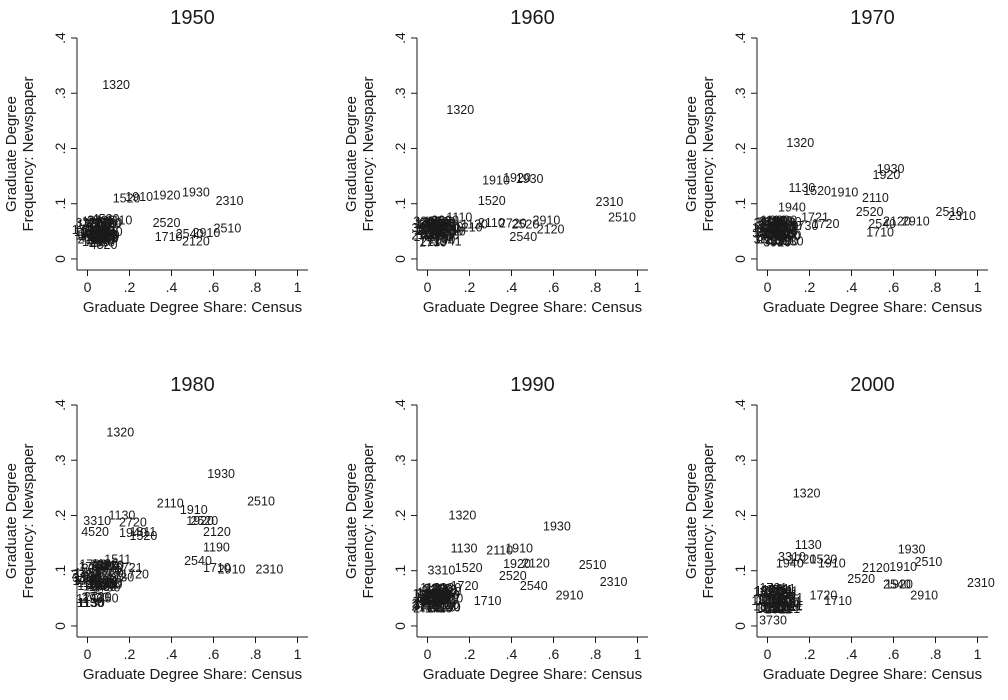  I want to click on point-label: 1110, so click(119, 220).